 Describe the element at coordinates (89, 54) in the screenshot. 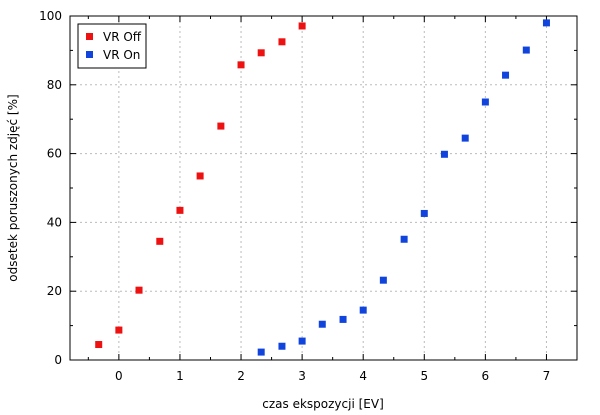

I see `legend-marker-vr-on` at that location.